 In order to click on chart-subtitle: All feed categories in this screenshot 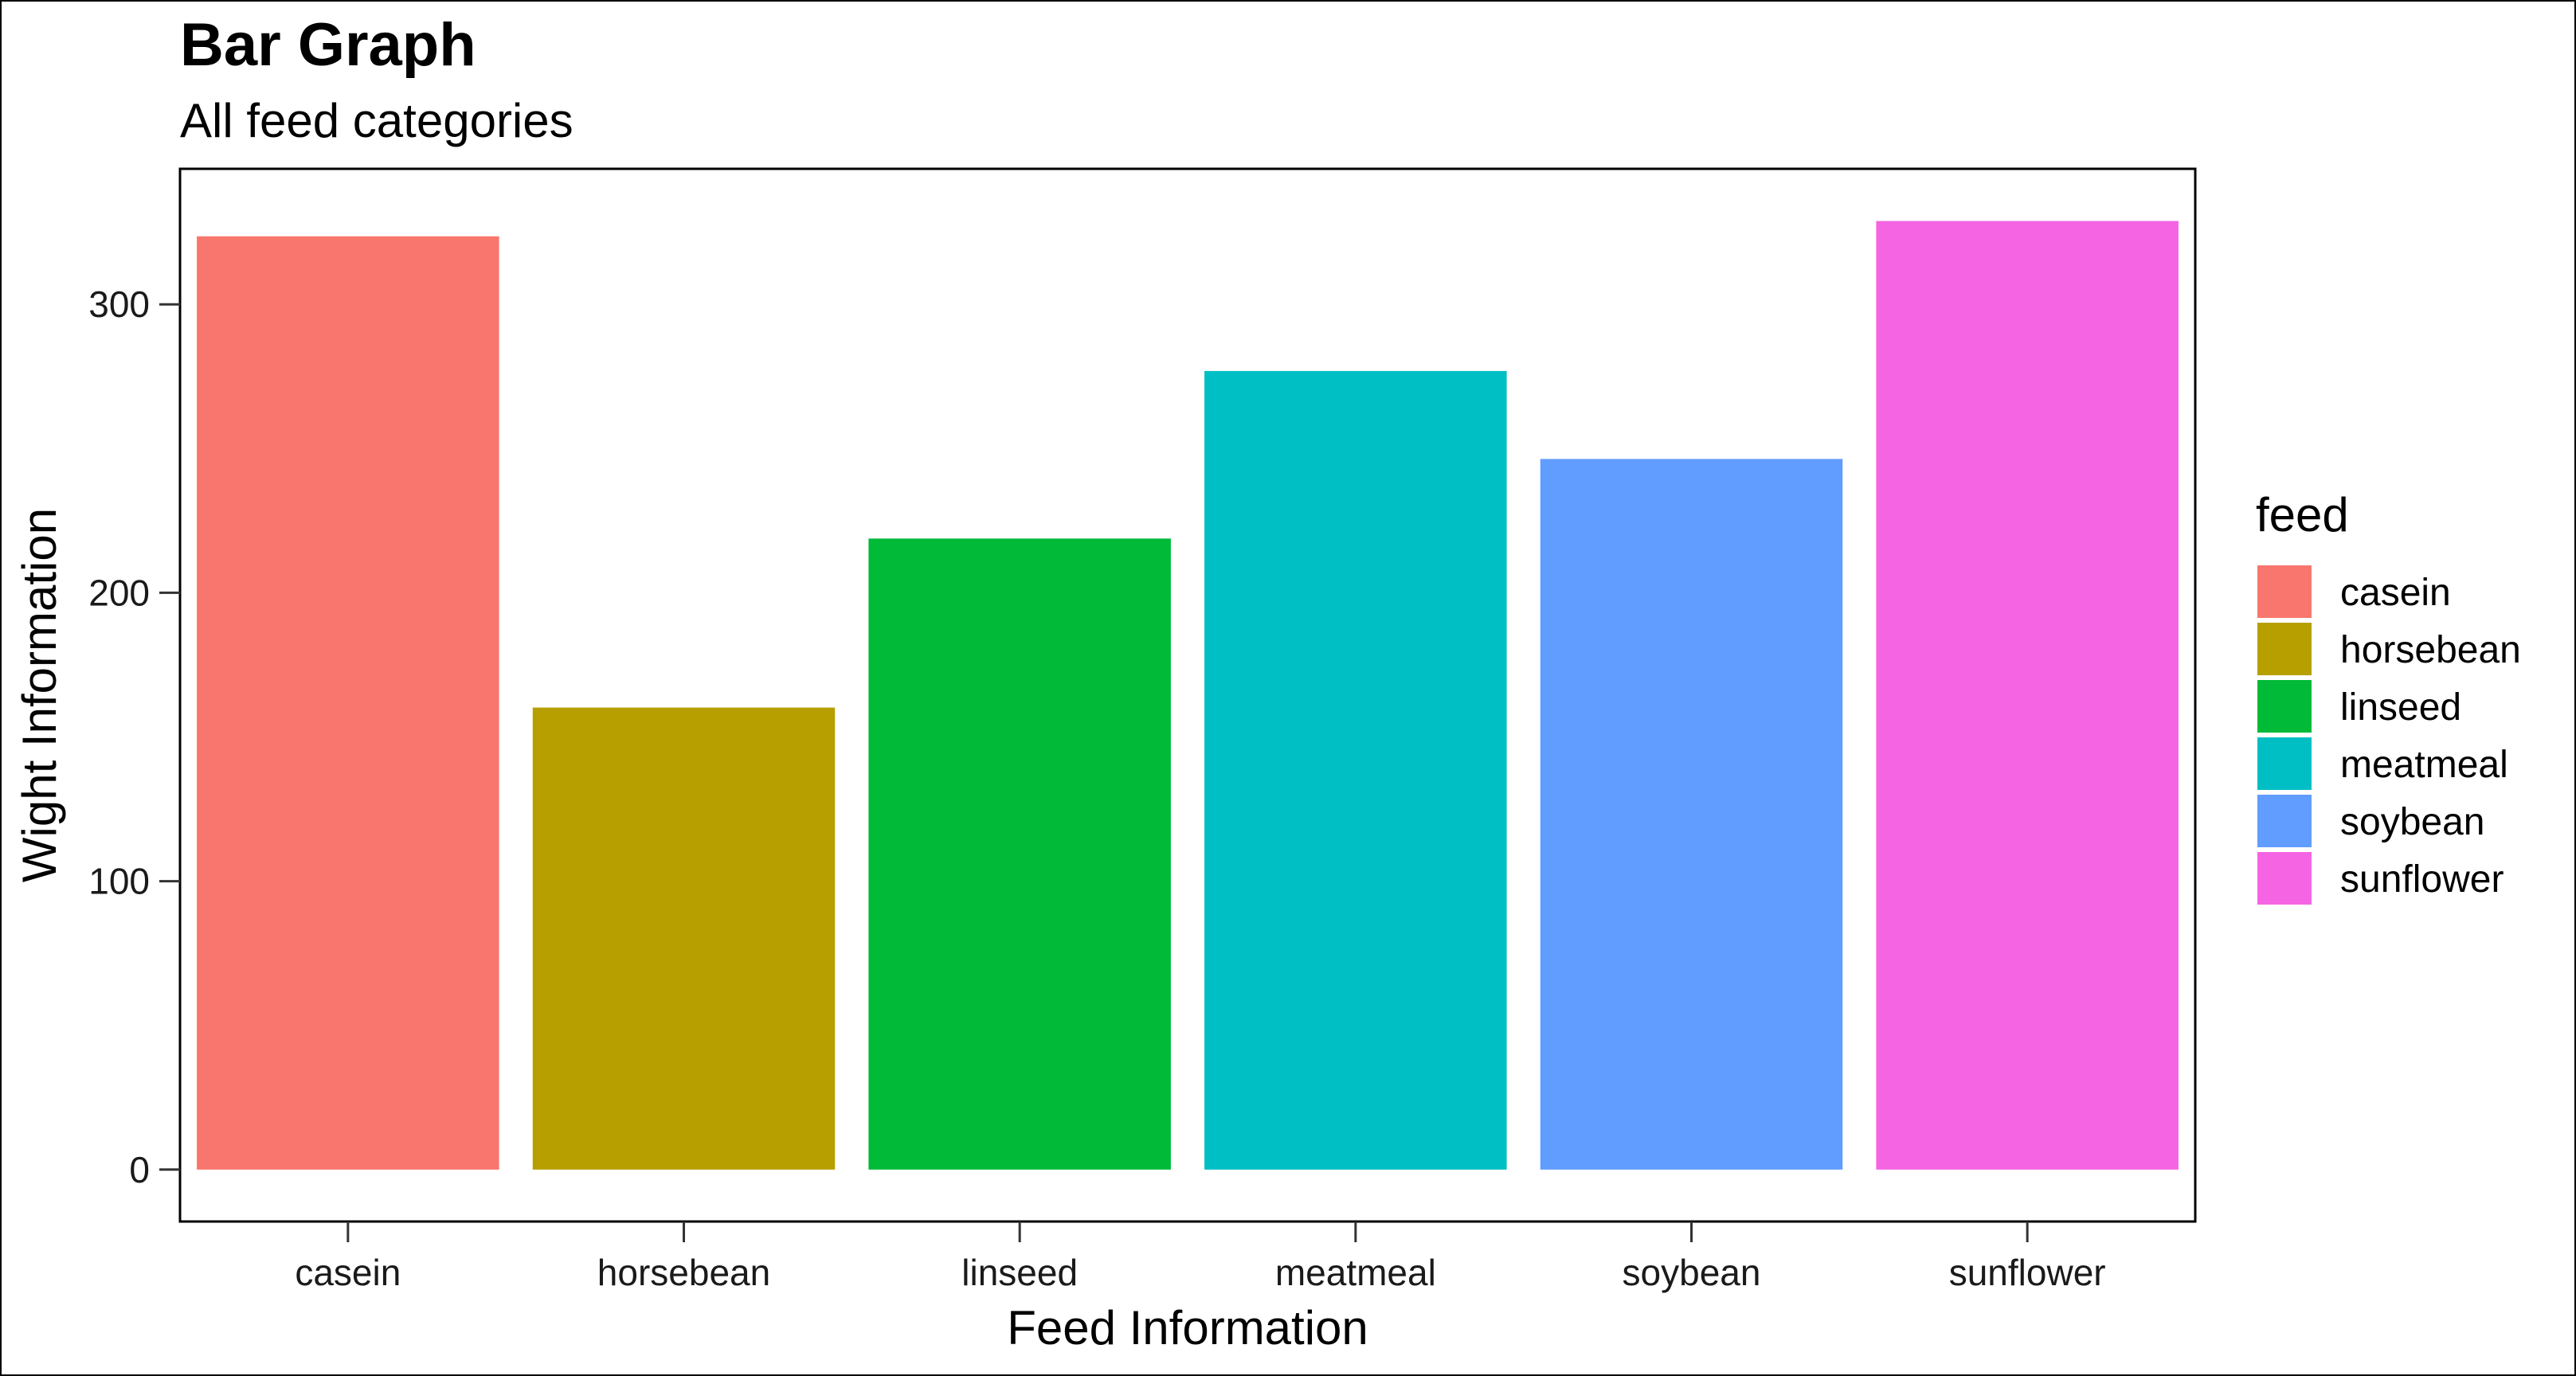, I will do `click(377, 120)`.